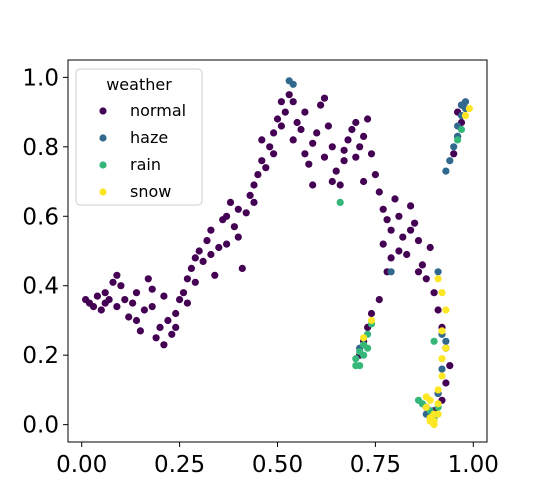 This screenshot has width=542, height=498. What do you see at coordinates (40, 217) in the screenshot?
I see `y-tick-label: 0.6` at bounding box center [40, 217].